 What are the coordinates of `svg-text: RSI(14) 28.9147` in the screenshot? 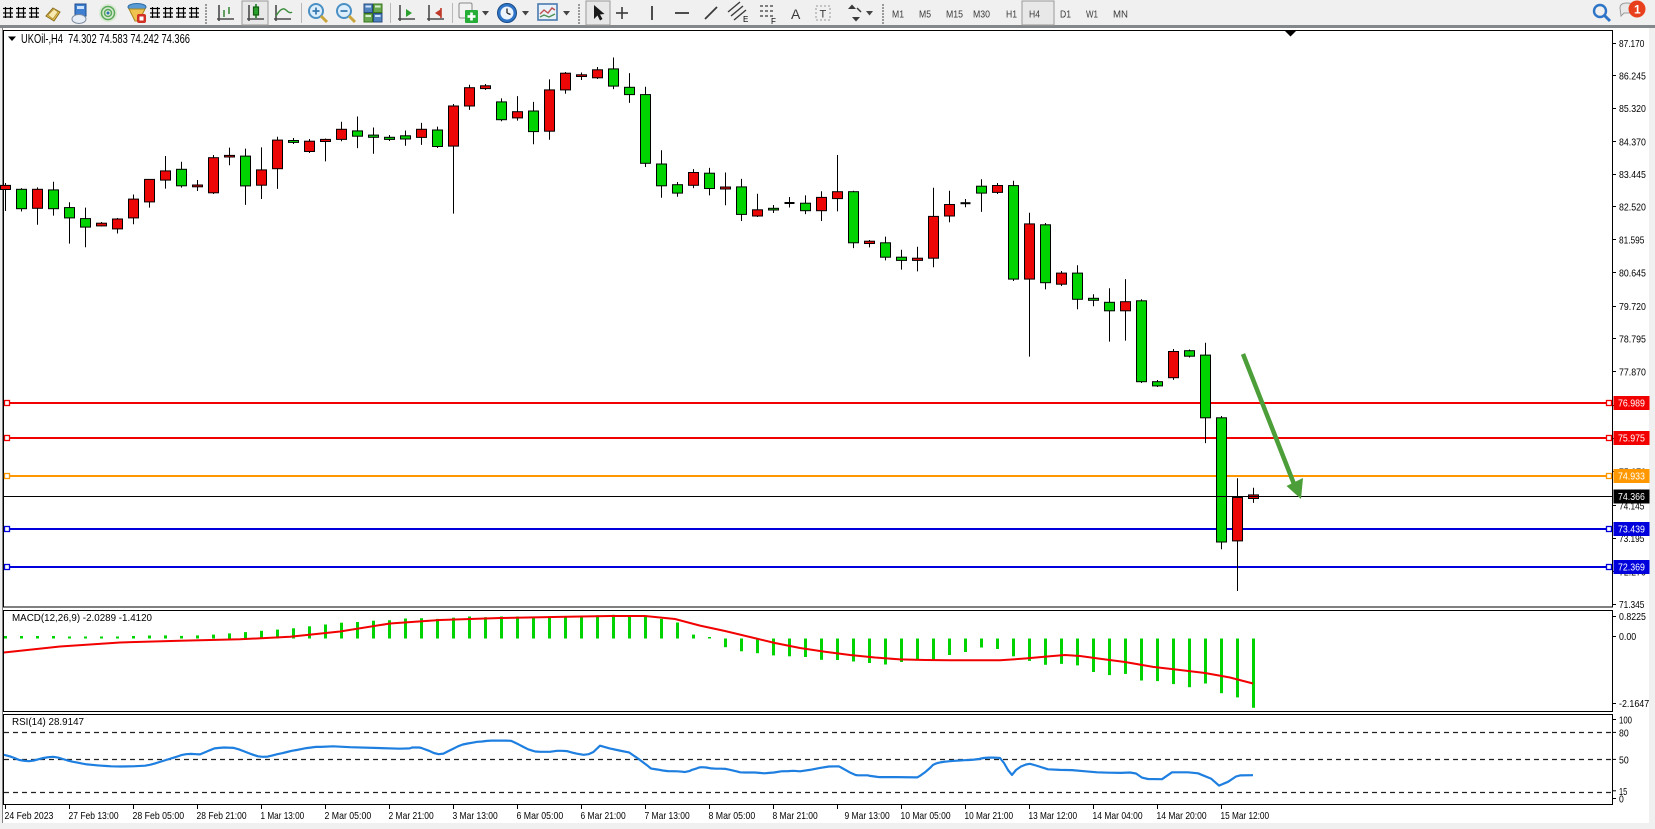 It's located at (48, 722).